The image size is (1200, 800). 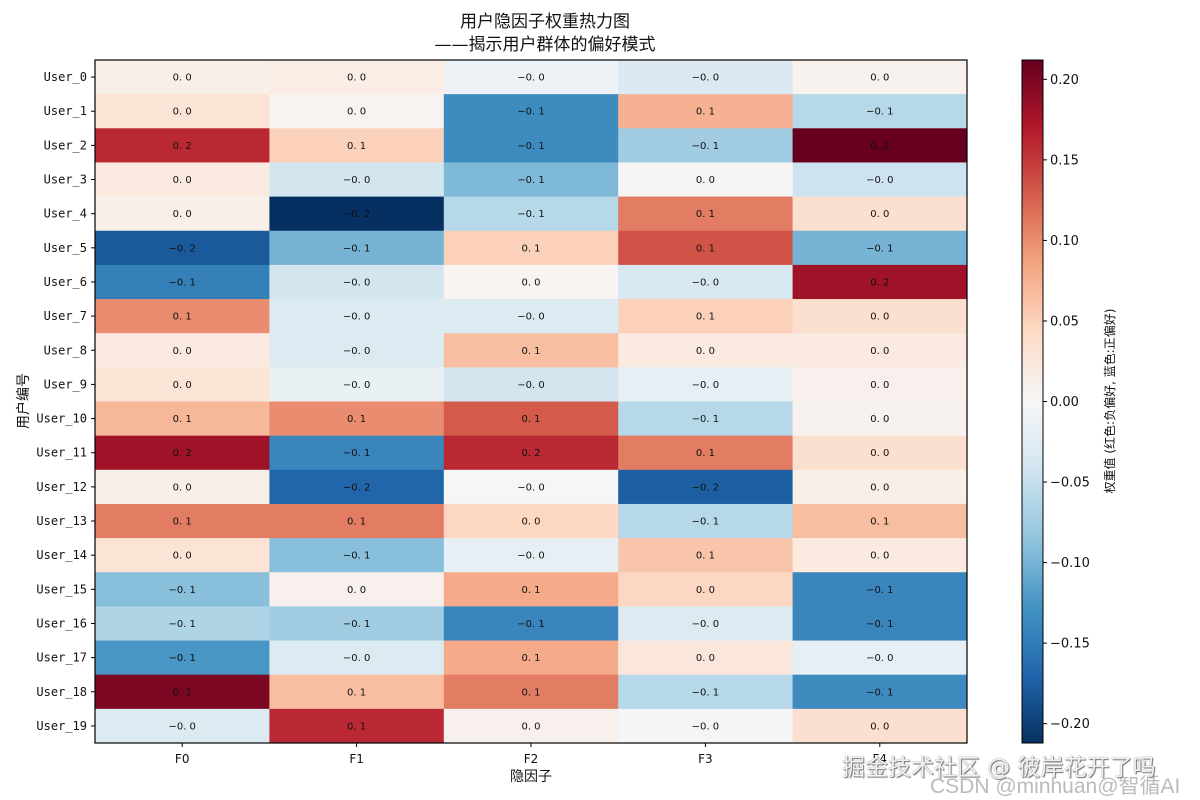 I want to click on x-tick-label: F4, so click(x=880, y=759).